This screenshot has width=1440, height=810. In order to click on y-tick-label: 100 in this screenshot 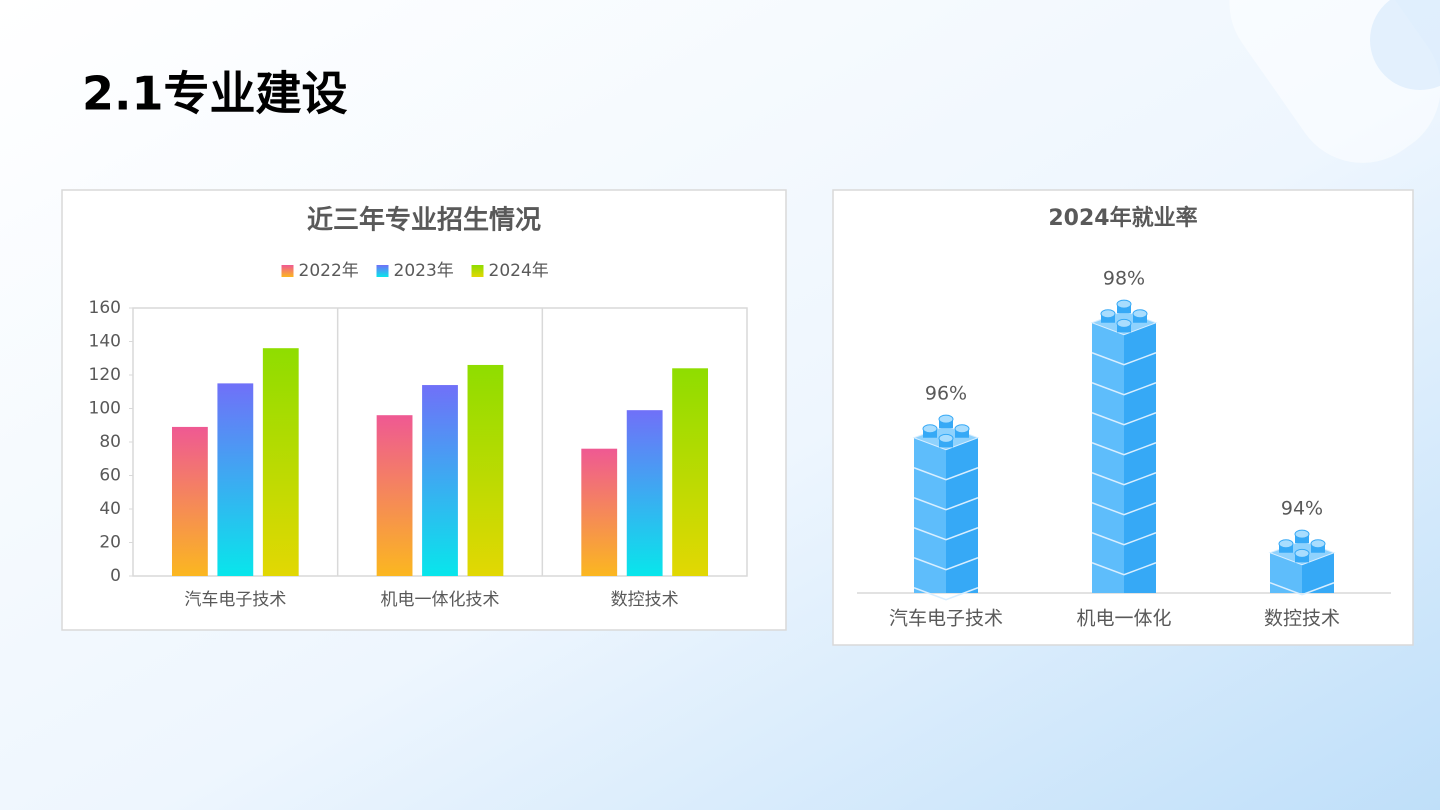, I will do `click(105, 409)`.